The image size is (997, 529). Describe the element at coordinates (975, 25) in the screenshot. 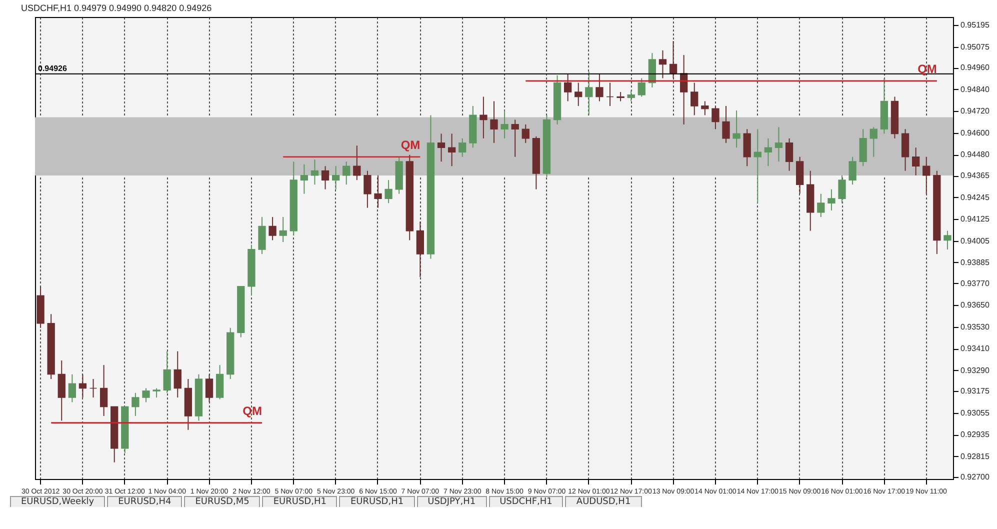

I see `y-tick-label: 0.95195` at that location.